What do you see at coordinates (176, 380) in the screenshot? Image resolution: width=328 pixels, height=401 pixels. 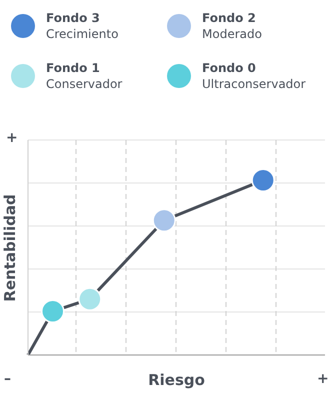 I see `x-axis-title: Riesgo` at bounding box center [176, 380].